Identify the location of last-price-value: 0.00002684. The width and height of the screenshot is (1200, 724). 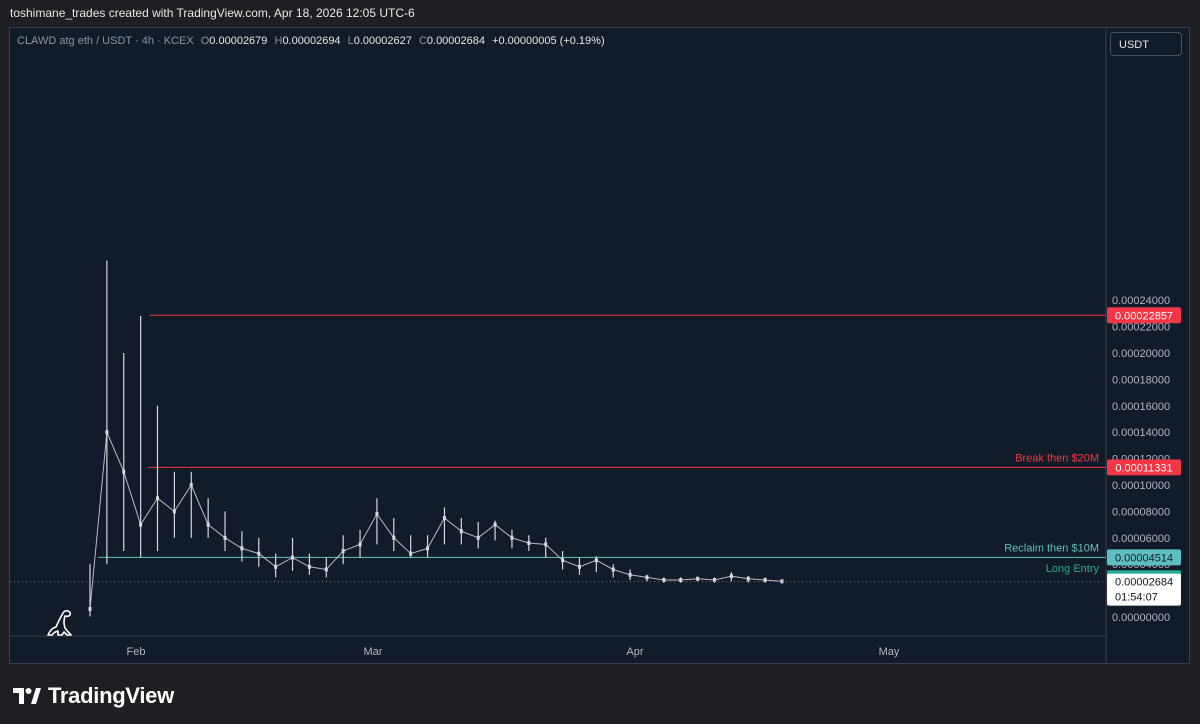
(1144, 583).